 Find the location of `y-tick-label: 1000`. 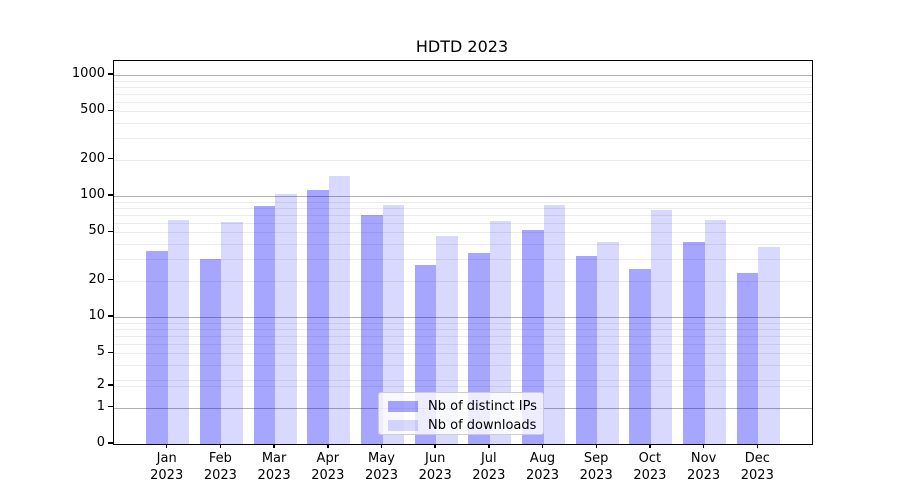

y-tick-label: 1000 is located at coordinates (88, 73).